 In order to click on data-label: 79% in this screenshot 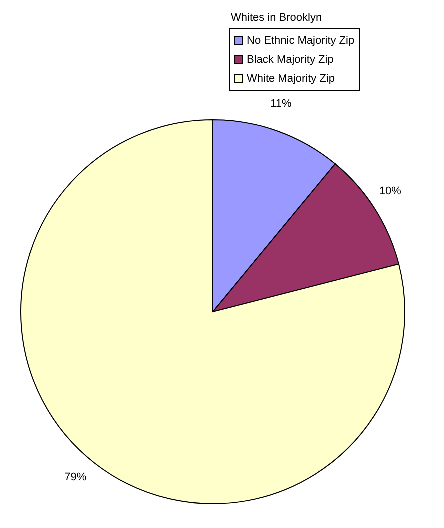, I will do `click(75, 478)`.